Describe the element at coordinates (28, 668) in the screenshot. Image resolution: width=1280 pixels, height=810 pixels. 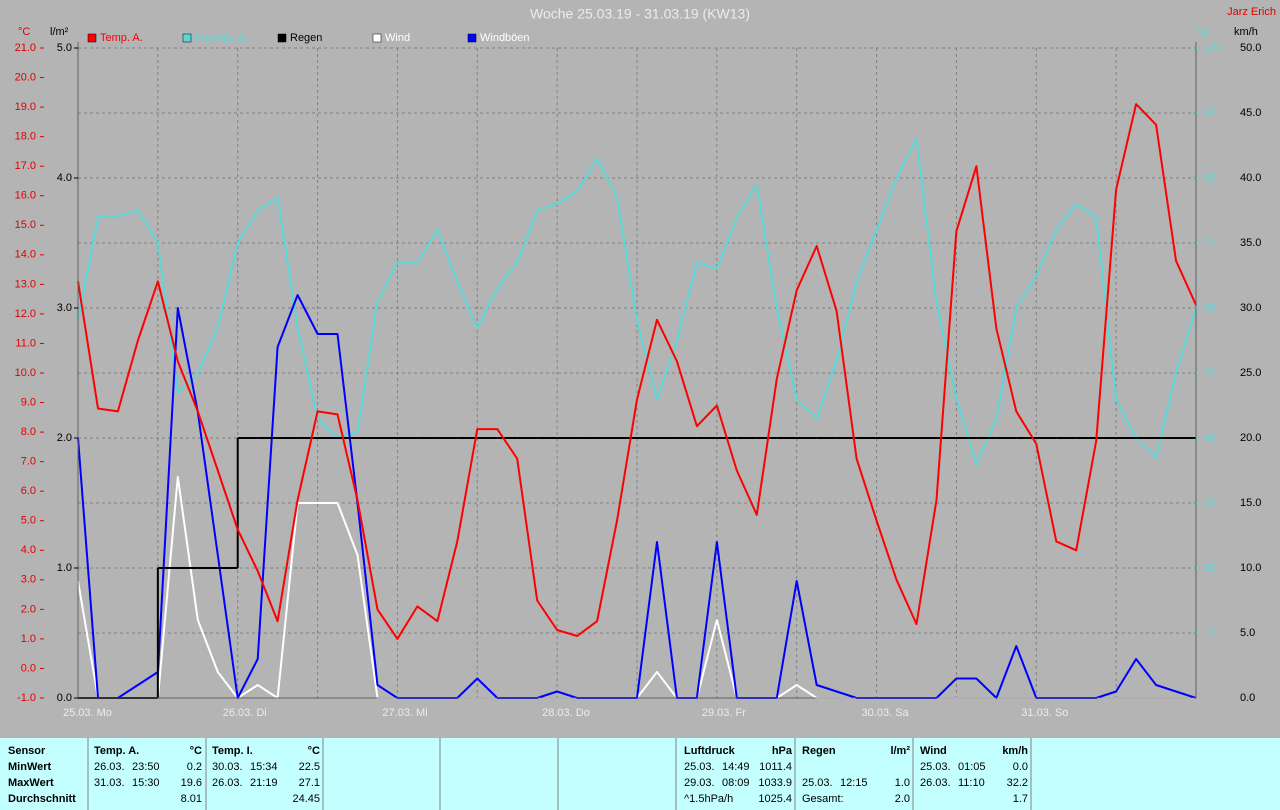
I see `y-tick-label: 0.0` at that location.